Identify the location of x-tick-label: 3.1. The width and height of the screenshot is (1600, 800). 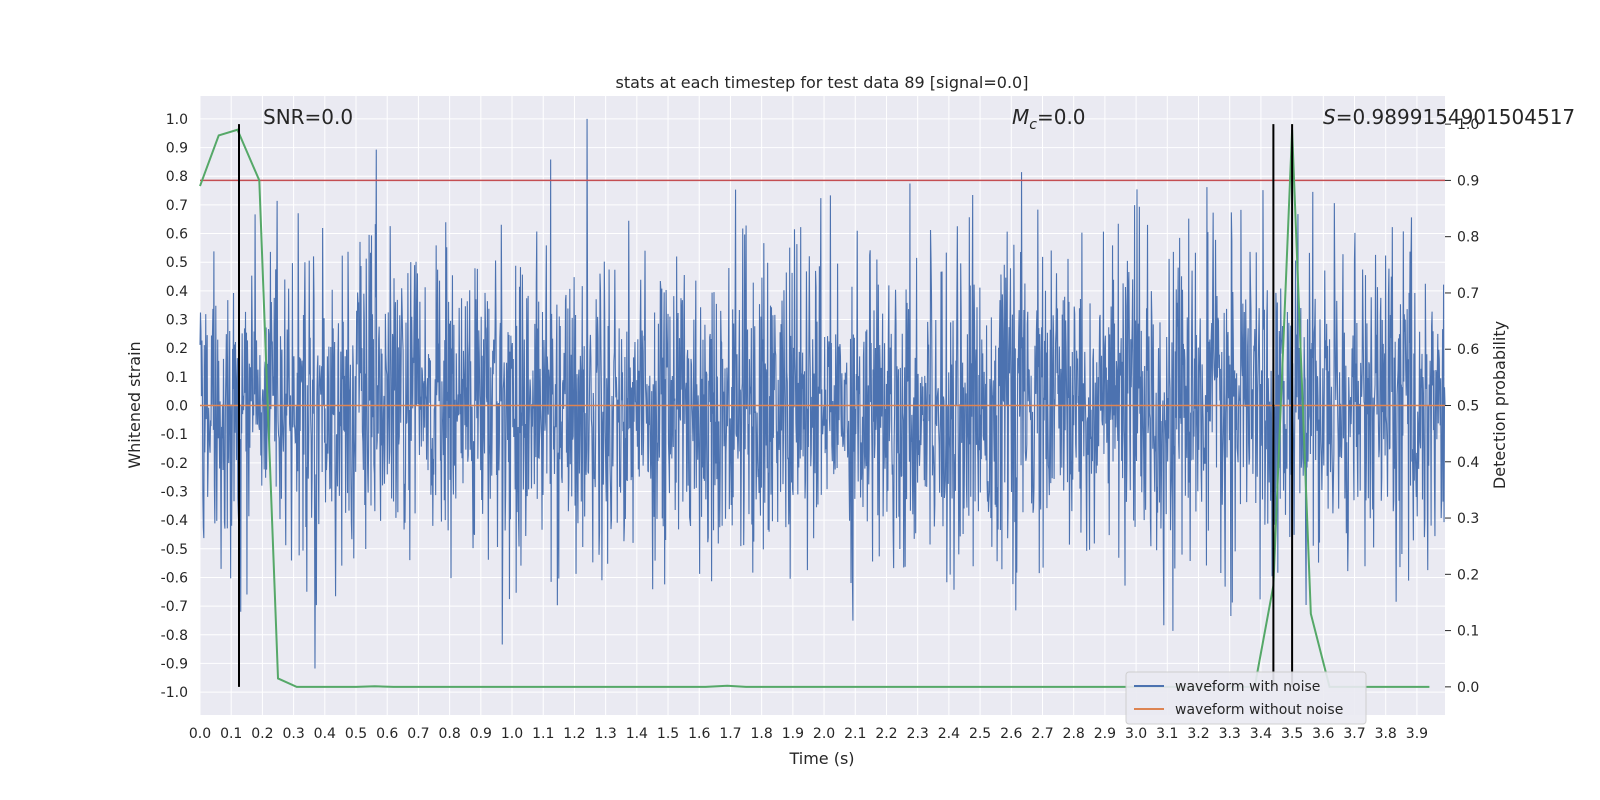
(1167, 734).